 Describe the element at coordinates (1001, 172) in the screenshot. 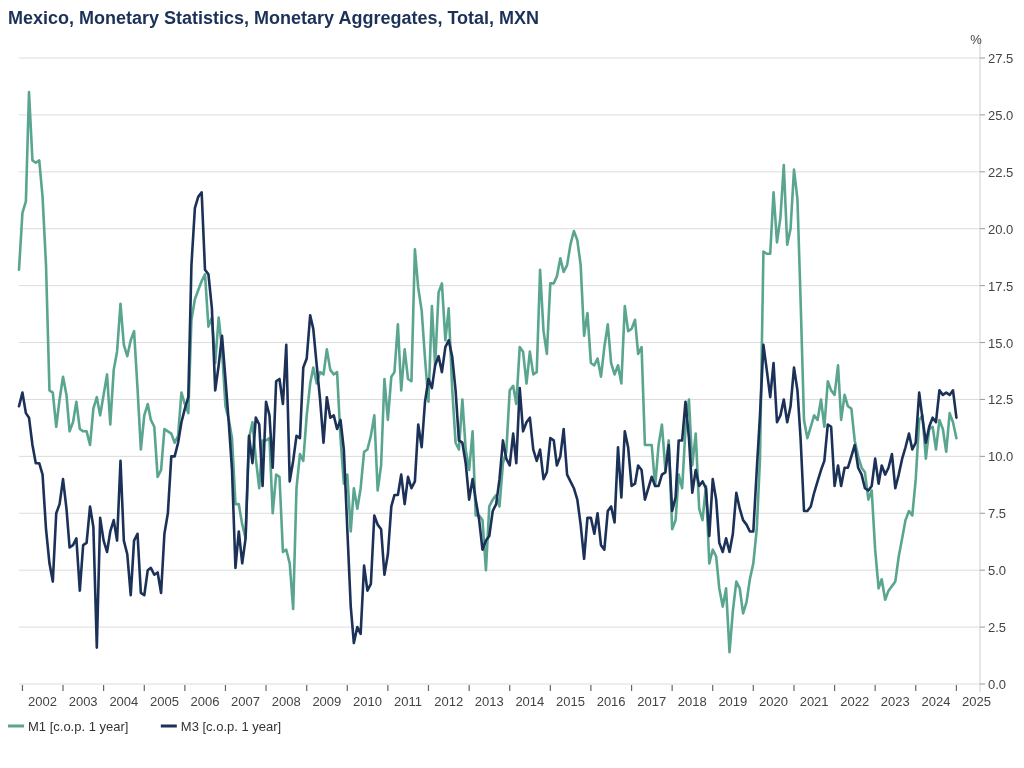

I see `y-tick-label: 22.5` at that location.